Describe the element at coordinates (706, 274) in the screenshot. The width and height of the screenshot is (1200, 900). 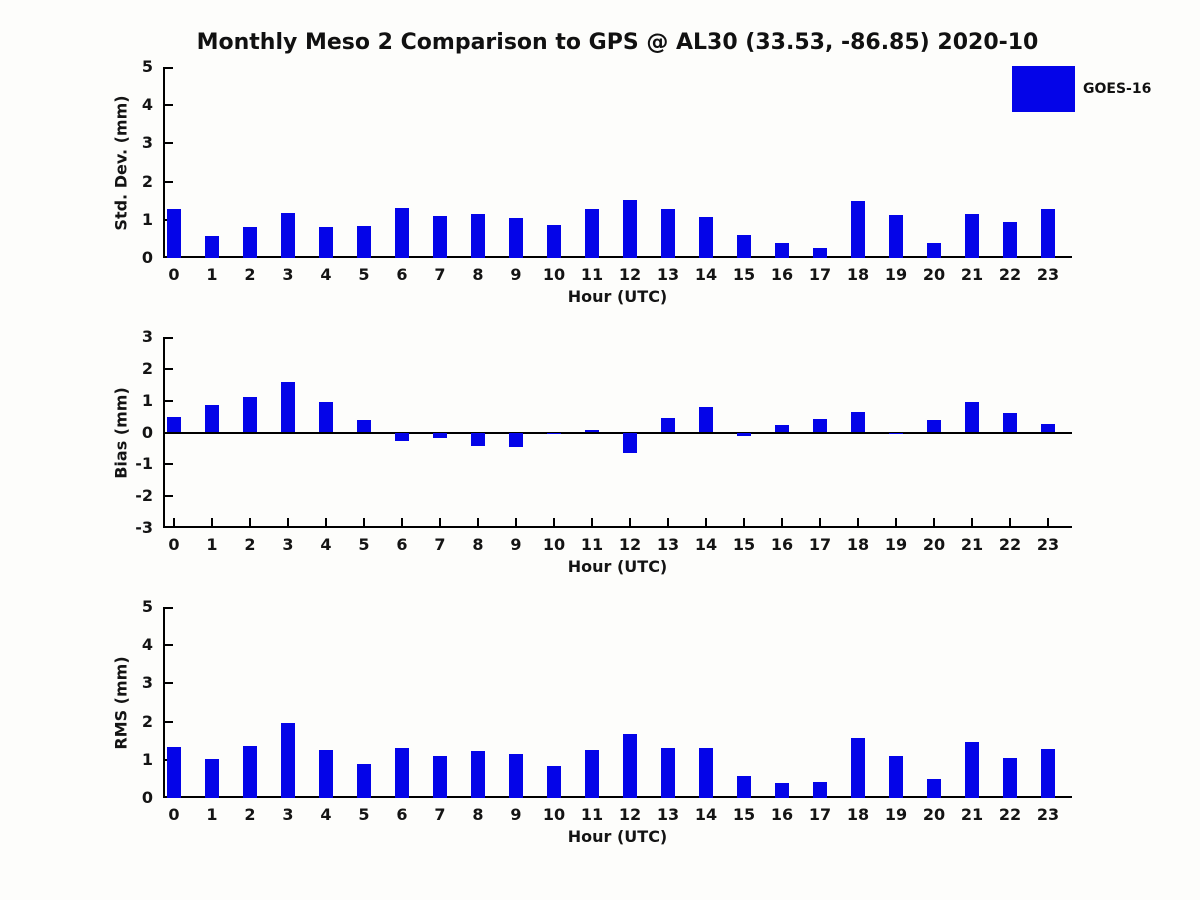
I see `x-tick-label: 14` at that location.